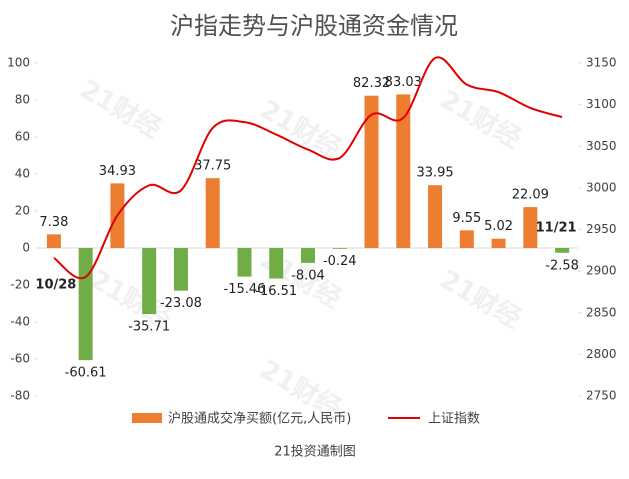 Image resolution: width=629 pixels, height=479 pixels. I want to click on data-label: -23.08, so click(181, 303).